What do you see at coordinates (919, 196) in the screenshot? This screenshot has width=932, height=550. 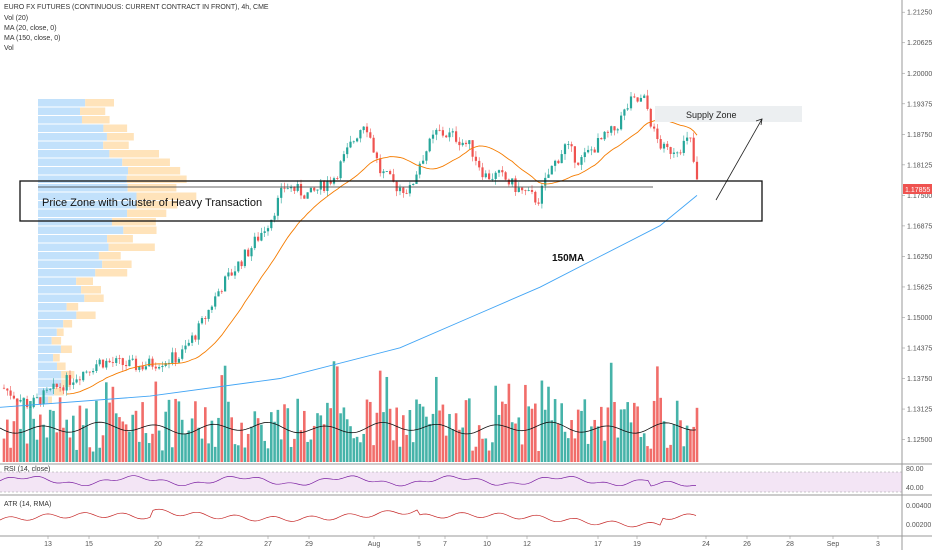 I see `price-tick-label: 1.17500` at bounding box center [919, 196].